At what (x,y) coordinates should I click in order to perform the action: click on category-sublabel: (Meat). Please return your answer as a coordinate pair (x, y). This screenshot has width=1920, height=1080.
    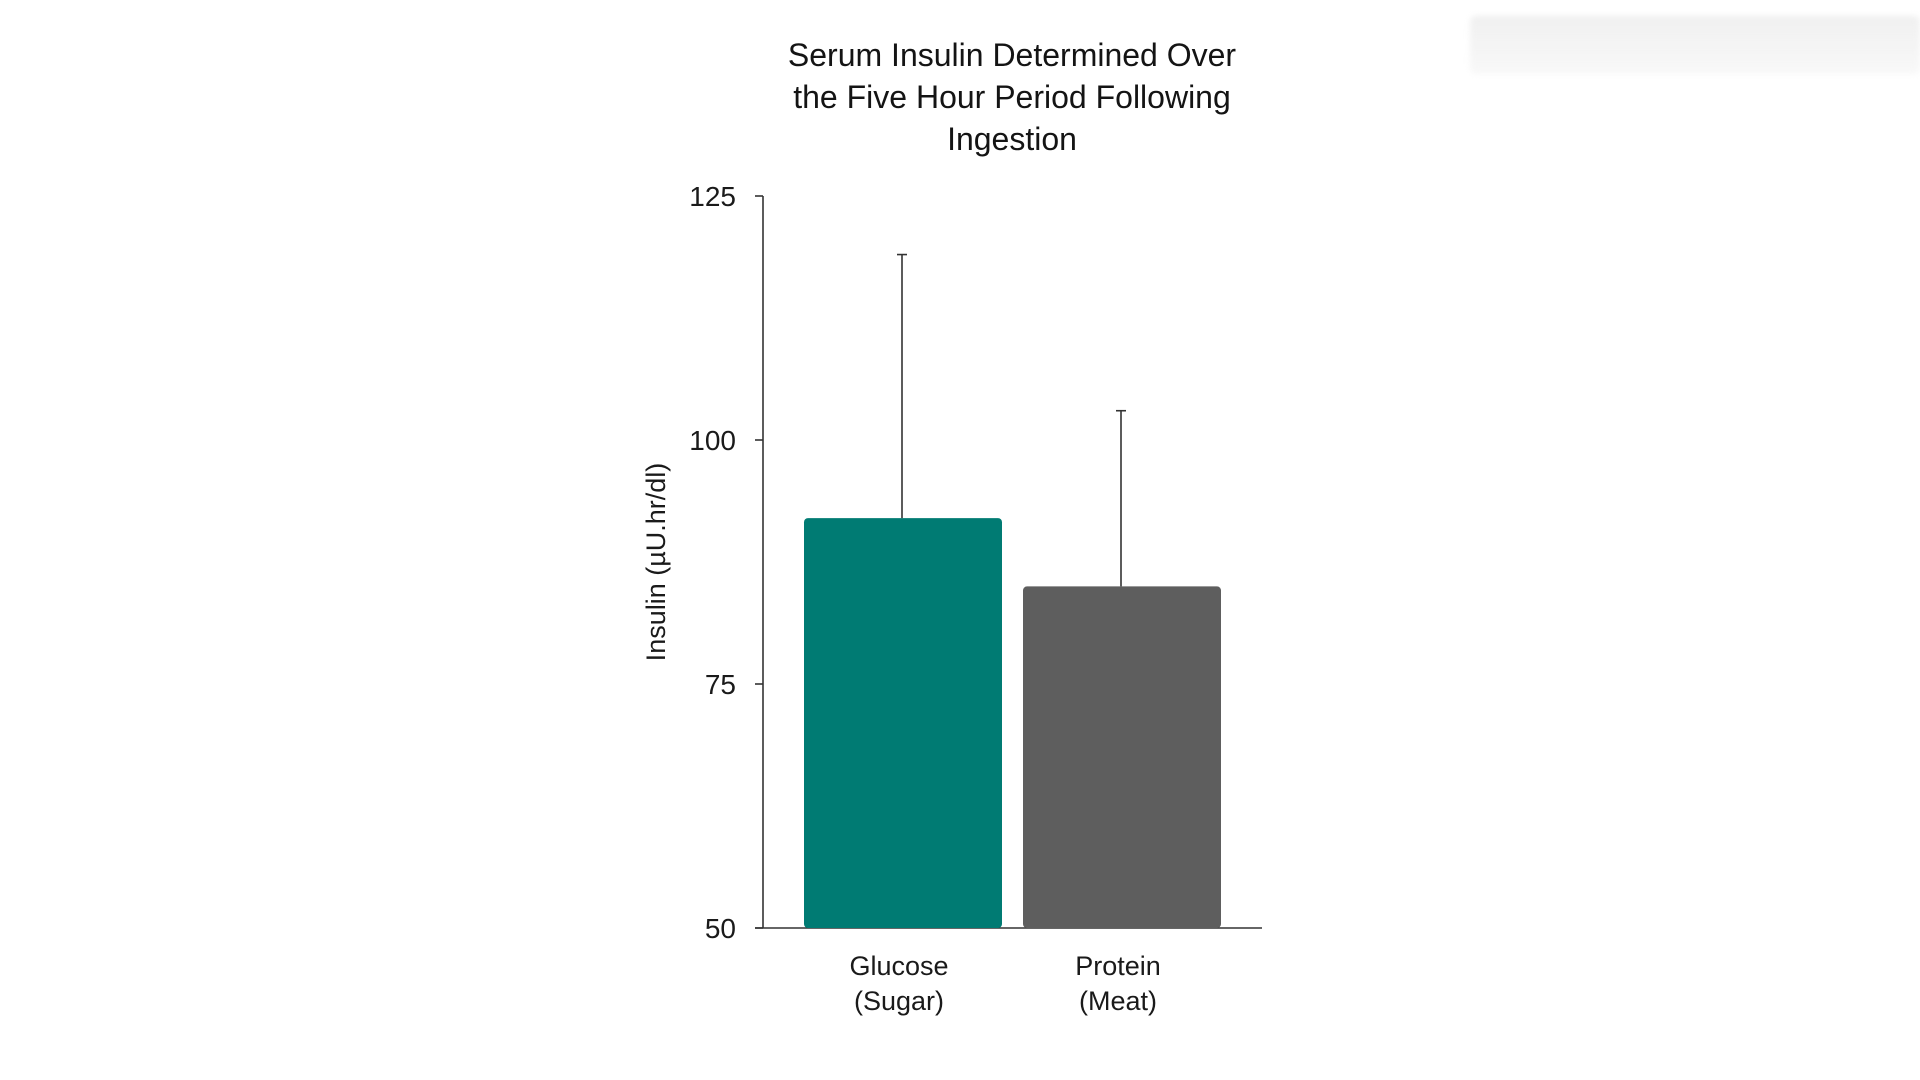
    Looking at the image, I should click on (1118, 1001).